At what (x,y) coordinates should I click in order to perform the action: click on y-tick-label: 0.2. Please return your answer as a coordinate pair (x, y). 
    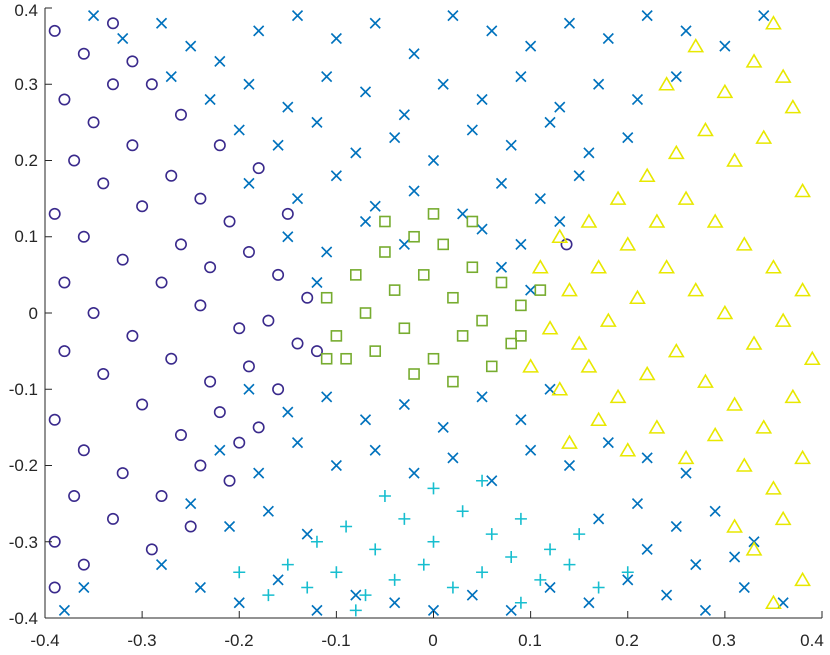
    Looking at the image, I should click on (26, 160).